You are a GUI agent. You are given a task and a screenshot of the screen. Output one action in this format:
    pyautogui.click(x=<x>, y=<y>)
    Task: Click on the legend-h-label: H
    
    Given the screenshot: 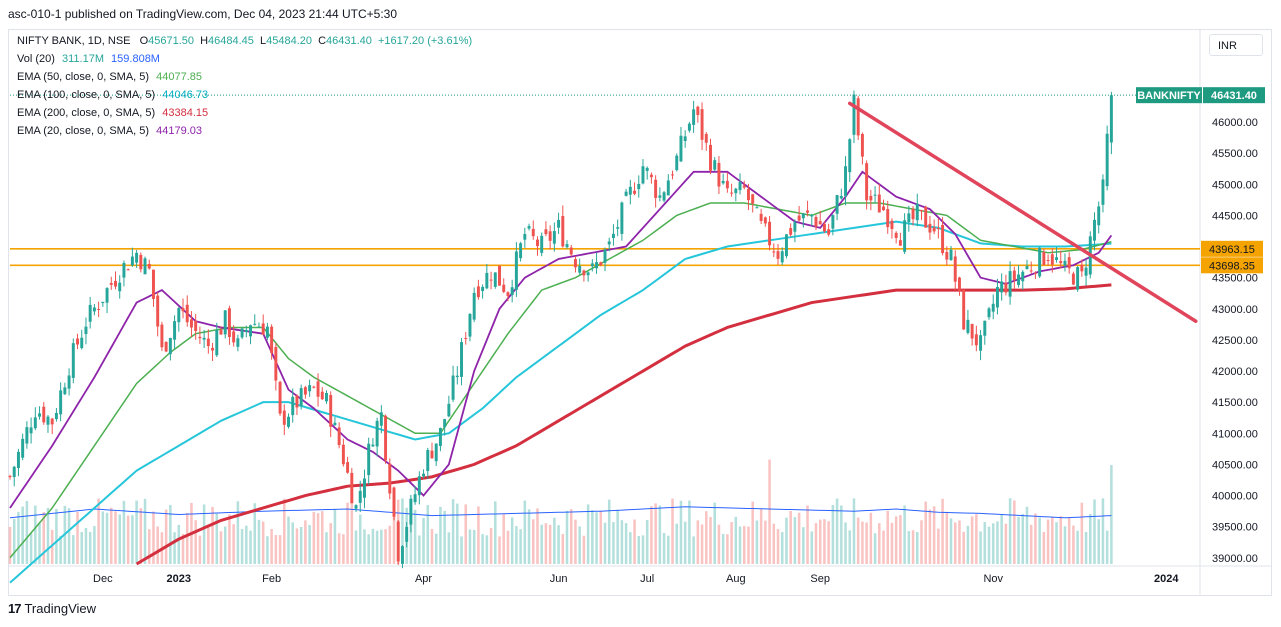 What is the action you would take?
    pyautogui.click(x=204, y=41)
    